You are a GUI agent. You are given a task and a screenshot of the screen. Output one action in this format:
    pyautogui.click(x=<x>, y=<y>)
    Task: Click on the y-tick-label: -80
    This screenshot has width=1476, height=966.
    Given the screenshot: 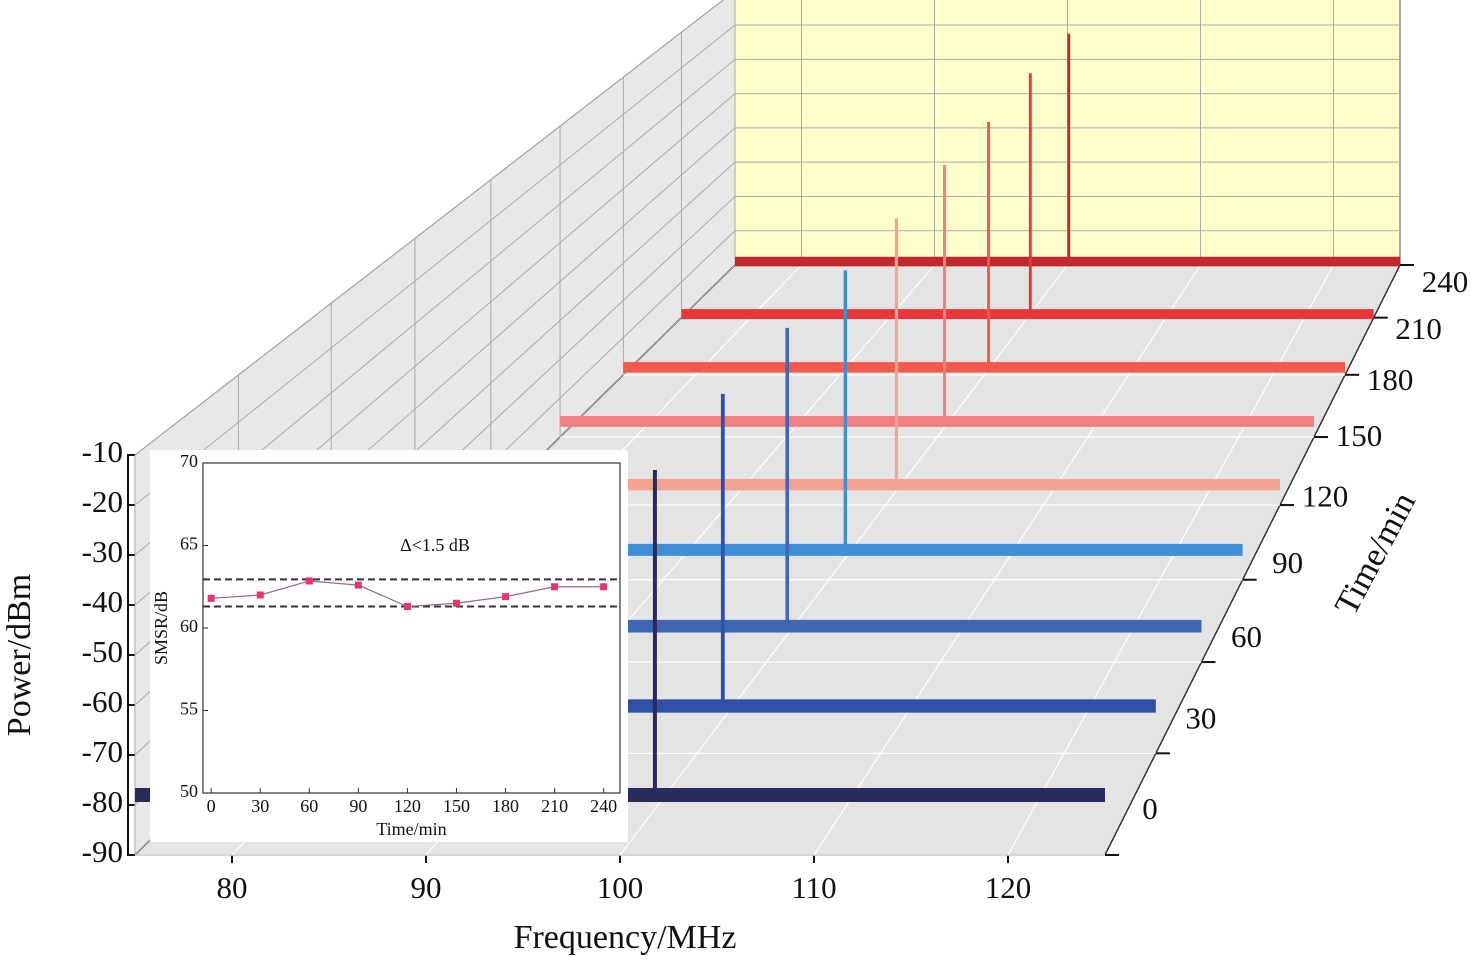 What is the action you would take?
    pyautogui.click(x=102, y=801)
    